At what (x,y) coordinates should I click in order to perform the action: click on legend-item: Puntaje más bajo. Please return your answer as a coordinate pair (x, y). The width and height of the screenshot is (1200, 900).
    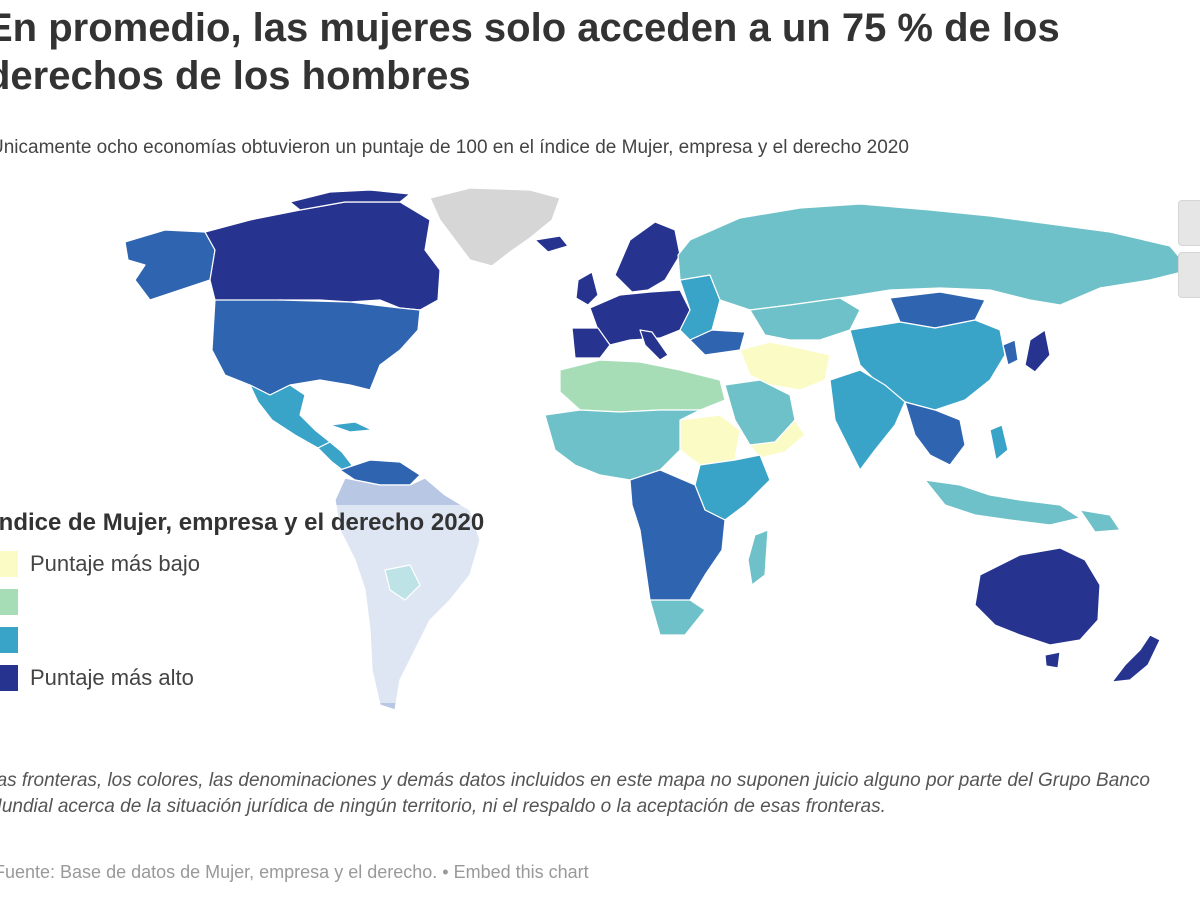
    Looking at the image, I should click on (242, 564).